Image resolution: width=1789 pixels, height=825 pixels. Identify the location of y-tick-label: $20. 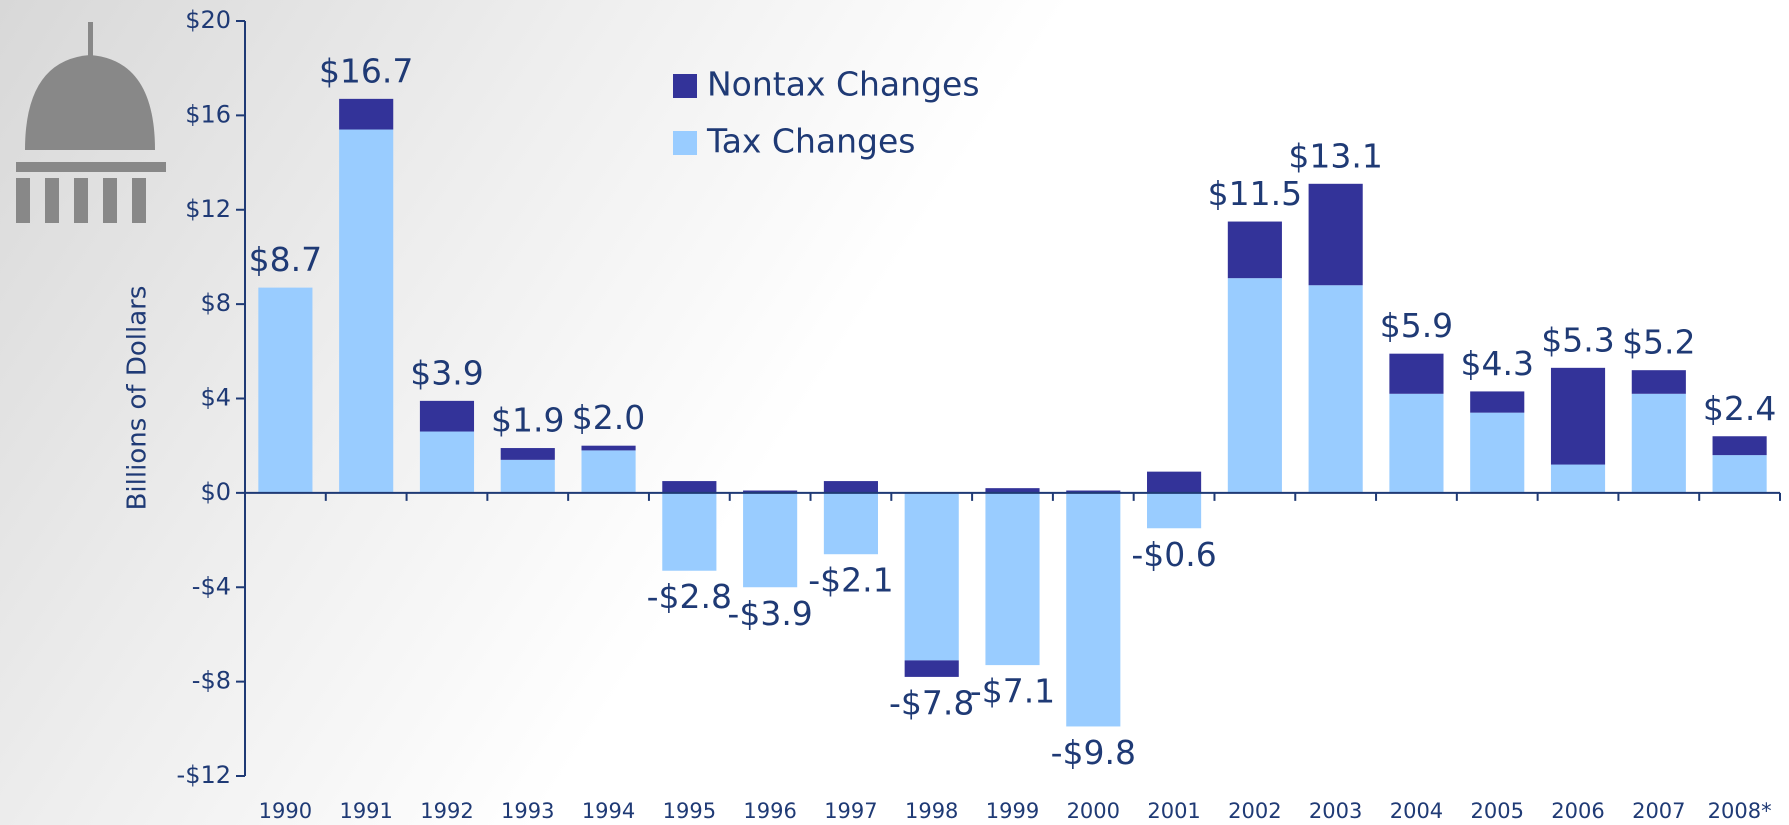
(208, 20).